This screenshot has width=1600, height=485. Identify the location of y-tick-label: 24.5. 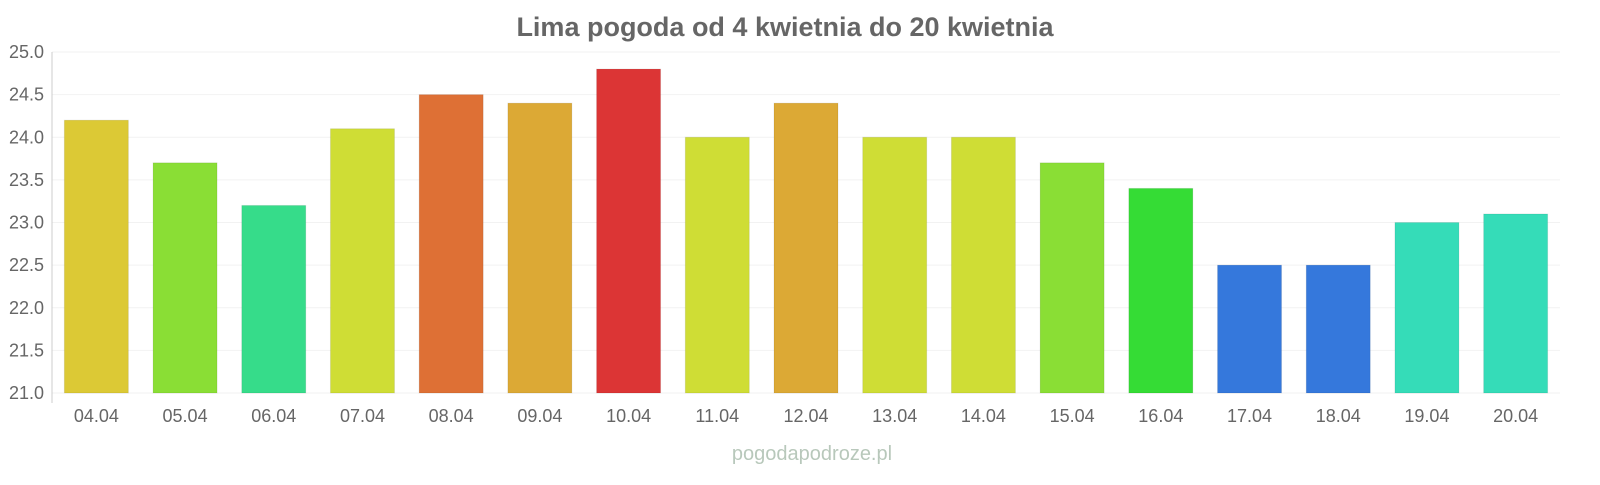
(26, 95).